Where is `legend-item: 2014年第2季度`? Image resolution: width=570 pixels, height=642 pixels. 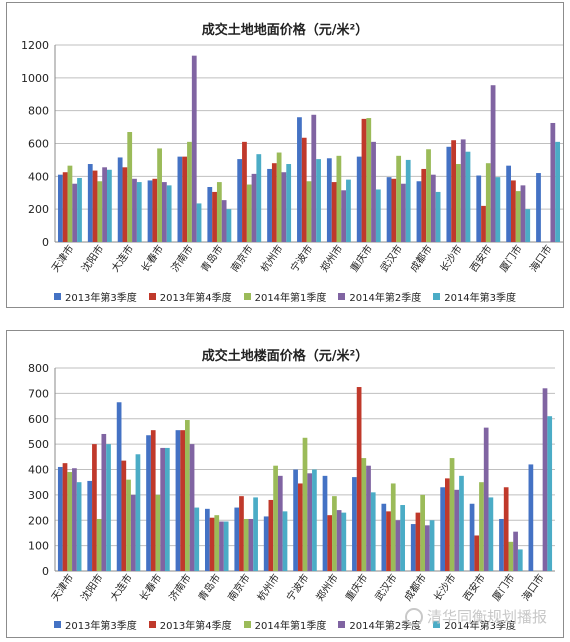
legend-item: 2014年第2季度 is located at coordinates (379, 296).